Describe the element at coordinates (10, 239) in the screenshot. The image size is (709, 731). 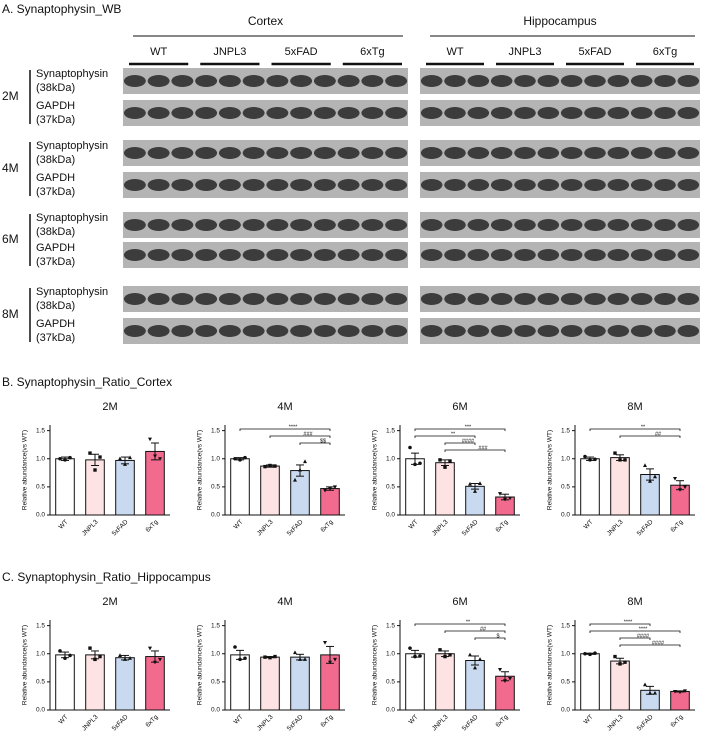
I see `age-label: 6M` at that location.